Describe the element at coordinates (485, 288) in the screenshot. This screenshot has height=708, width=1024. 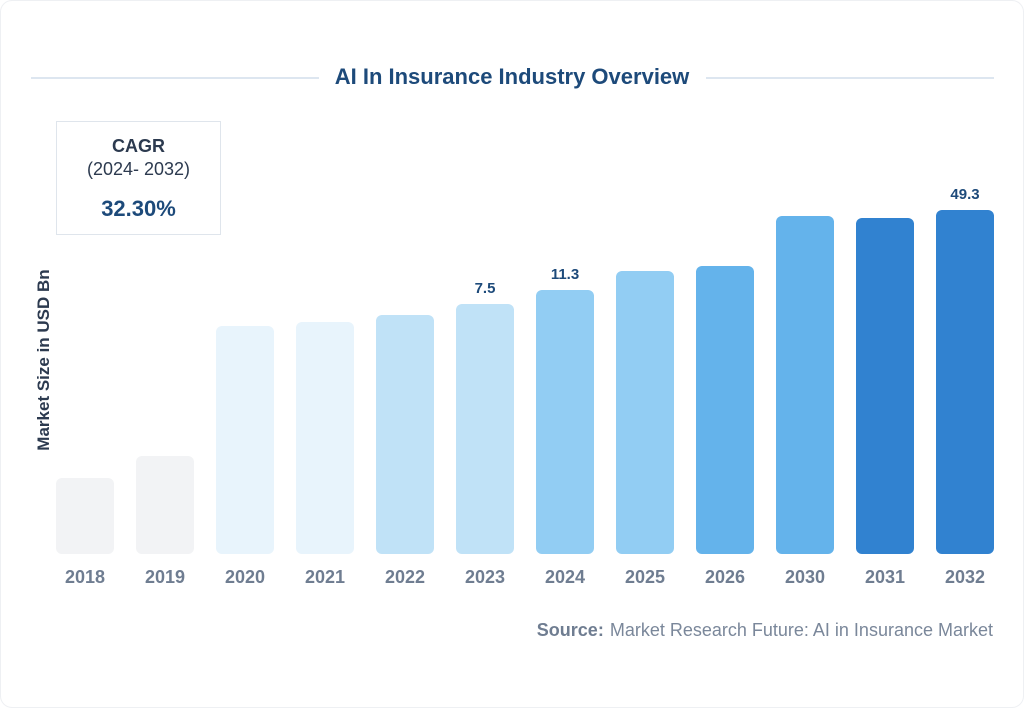
I see `data-label: 7.5` at that location.